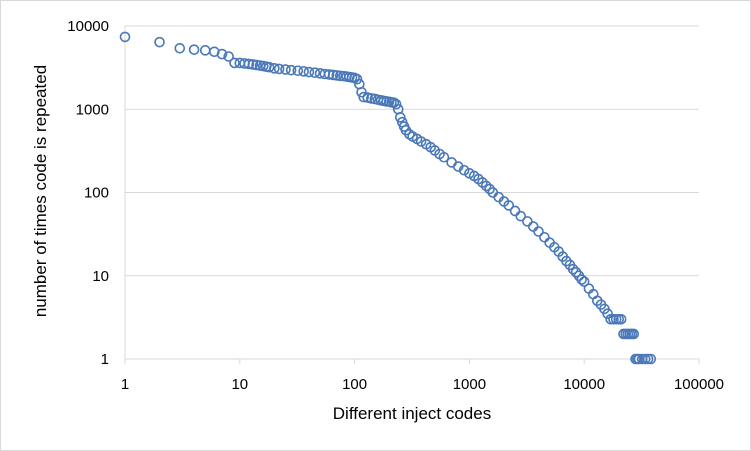 The width and height of the screenshot is (751, 451). What do you see at coordinates (40, 191) in the screenshot?
I see `y-axis-title: number of times code is repeated` at bounding box center [40, 191].